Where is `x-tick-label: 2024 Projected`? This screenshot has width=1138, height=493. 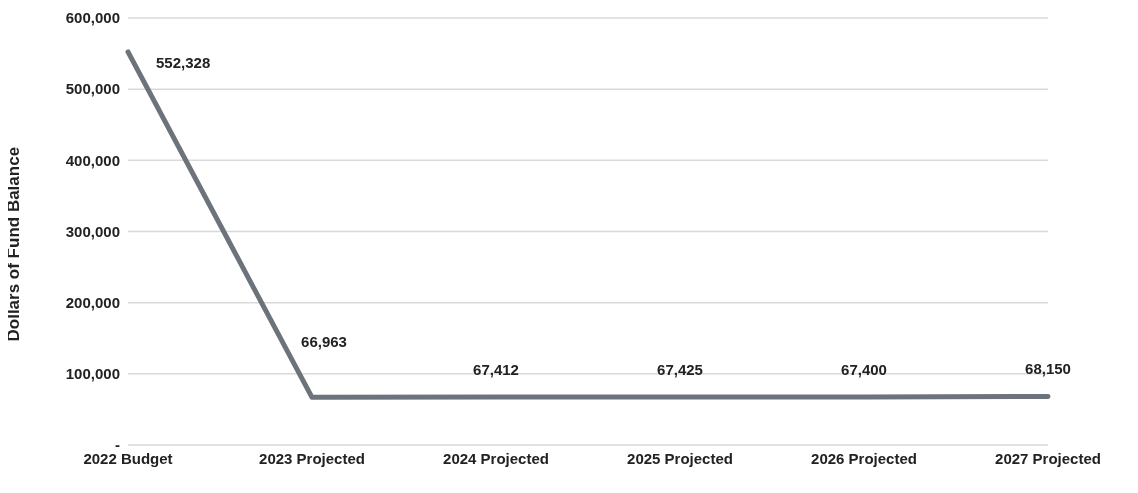 x-tick-label: 2024 Projected is located at coordinates (496, 458).